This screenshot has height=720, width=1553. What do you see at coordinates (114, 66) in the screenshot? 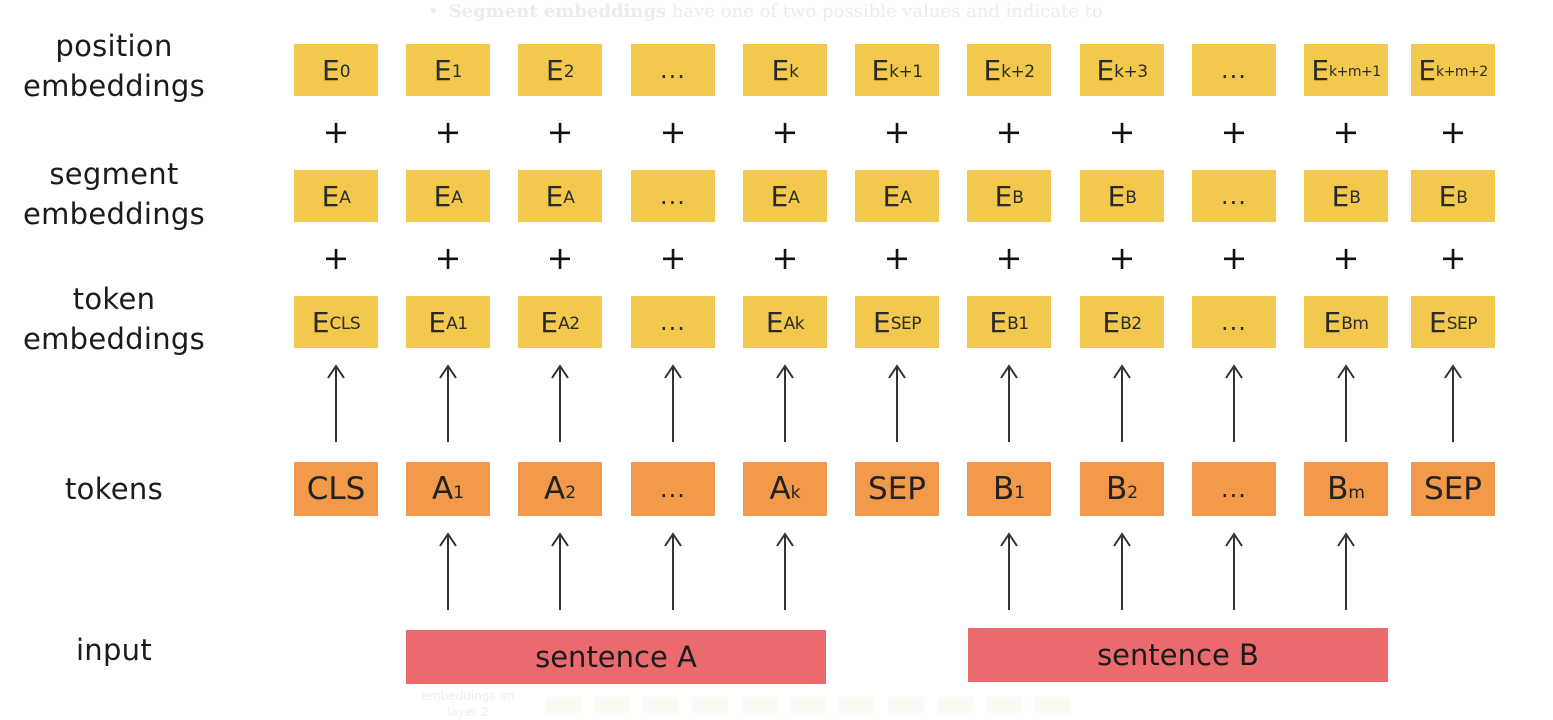
I see `label-position-embeddings: position embeddings` at bounding box center [114, 66].